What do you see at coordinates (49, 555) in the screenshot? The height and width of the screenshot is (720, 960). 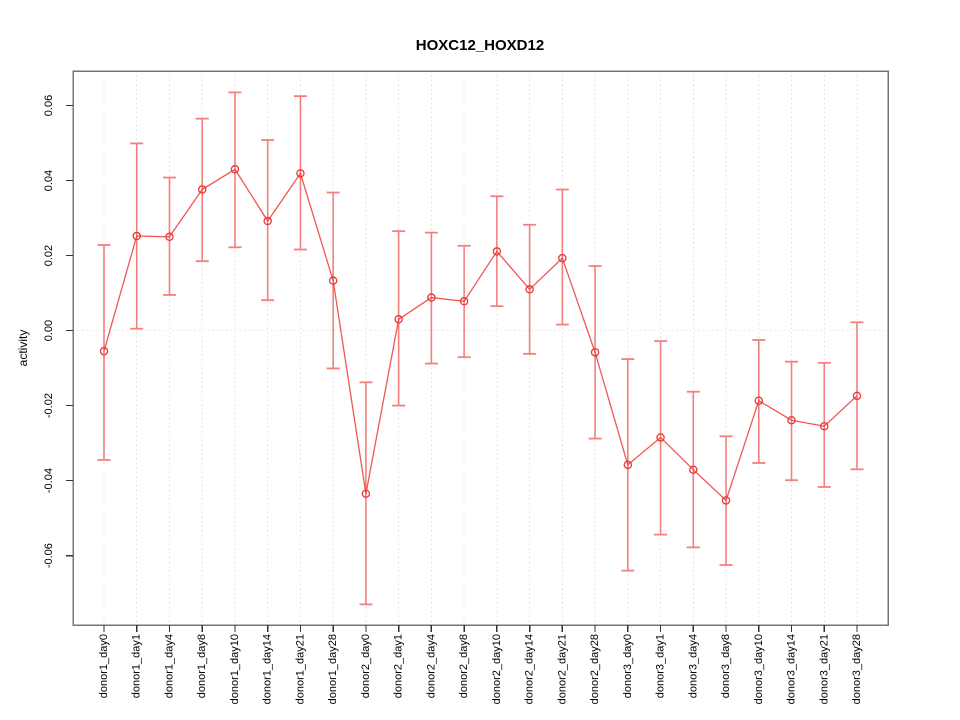 I see `y-tick-label: -0.06` at bounding box center [49, 555].